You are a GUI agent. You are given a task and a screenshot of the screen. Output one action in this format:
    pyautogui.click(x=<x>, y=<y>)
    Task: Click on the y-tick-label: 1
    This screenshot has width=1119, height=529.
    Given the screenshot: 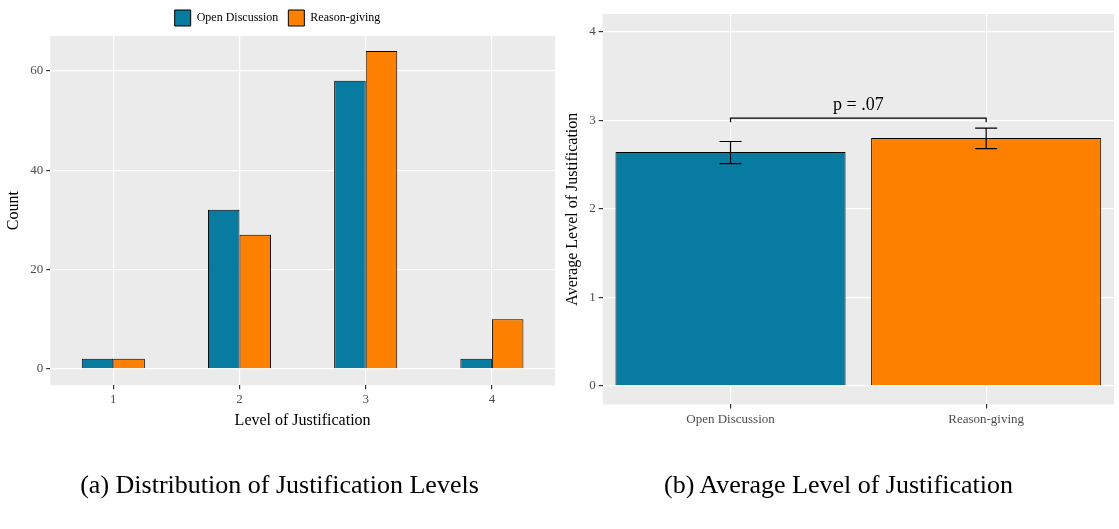 What is the action you would take?
    pyautogui.click(x=592, y=296)
    